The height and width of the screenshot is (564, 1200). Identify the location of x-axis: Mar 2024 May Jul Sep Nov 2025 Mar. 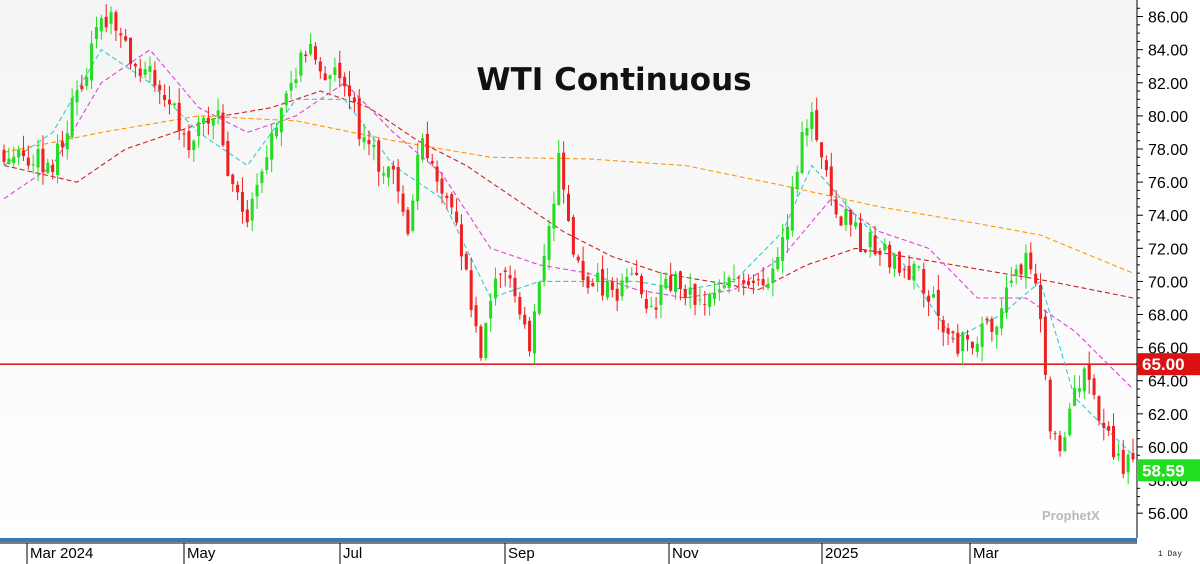
(600, 551).